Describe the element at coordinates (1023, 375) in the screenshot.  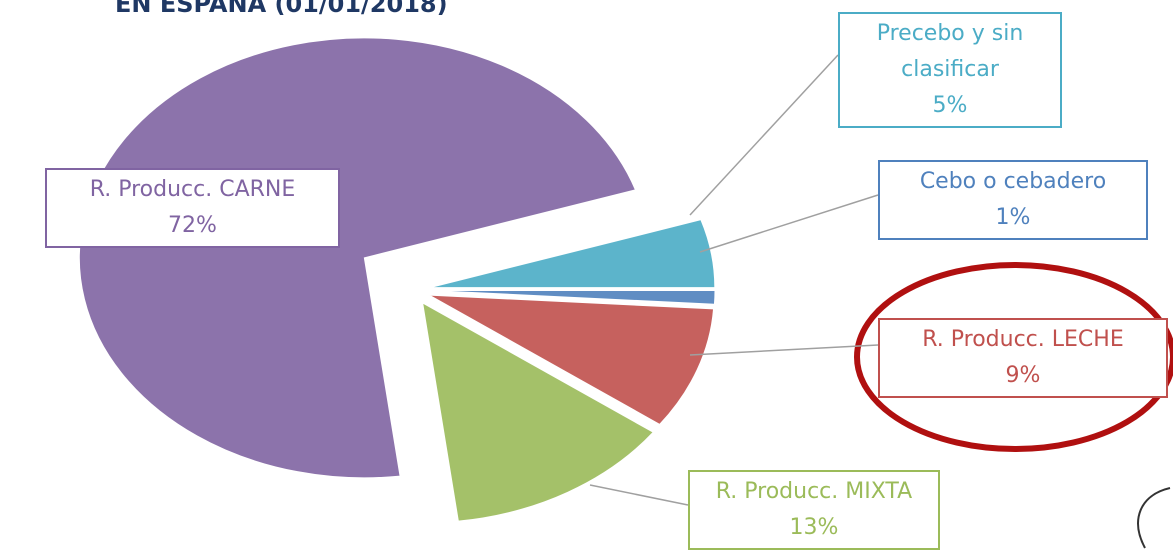
I see `value-label: 9%` at that location.